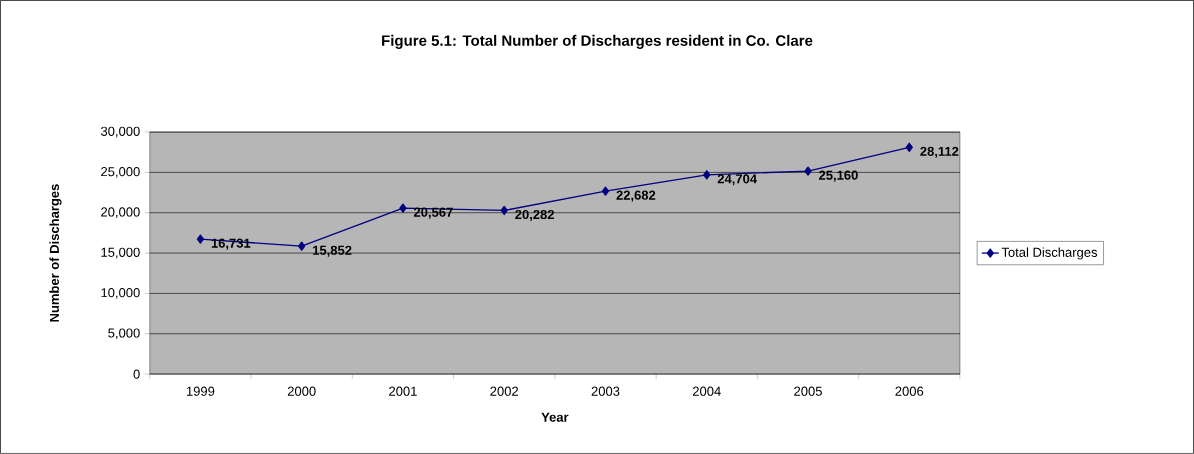 This screenshot has height=454, width=1194. I want to click on y-tick-label: 25,000, so click(120, 172).